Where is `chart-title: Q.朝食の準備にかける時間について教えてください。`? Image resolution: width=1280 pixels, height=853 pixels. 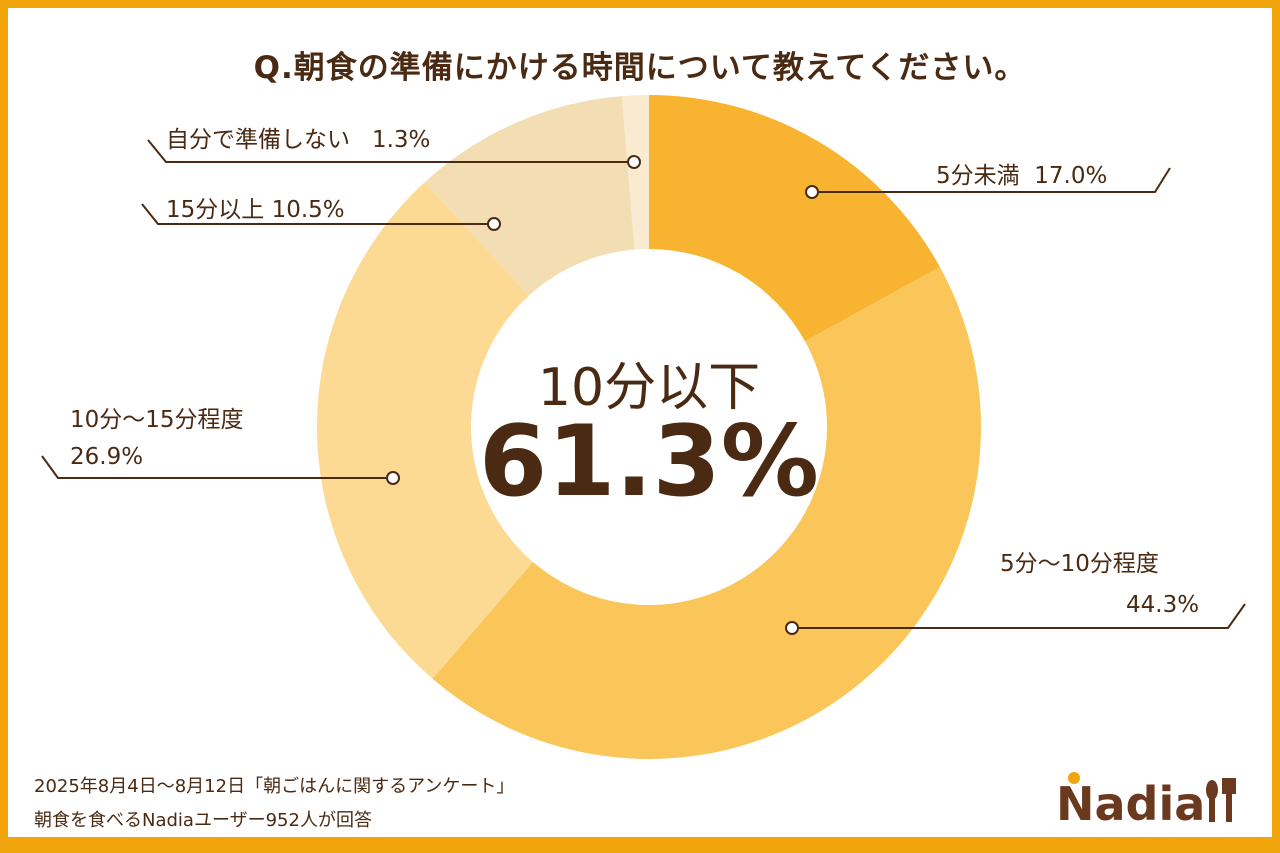 chart-title: Q.朝食の準備にかける時間について教えてください。 is located at coordinates (640, 68).